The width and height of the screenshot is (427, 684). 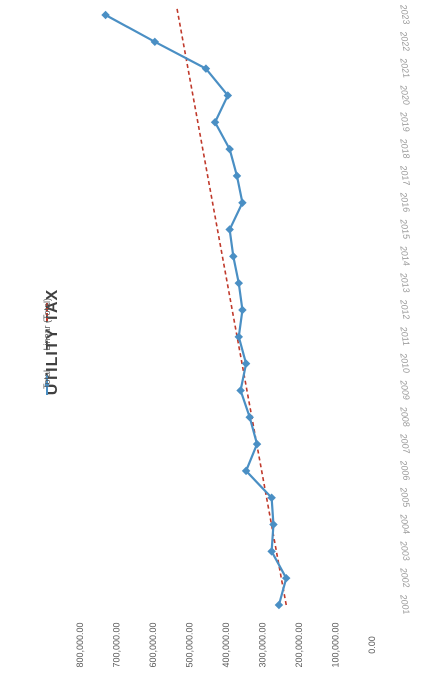 What do you see at coordinates (405, 523) in the screenshot?
I see `x-tick-label: 2004` at bounding box center [405, 523].